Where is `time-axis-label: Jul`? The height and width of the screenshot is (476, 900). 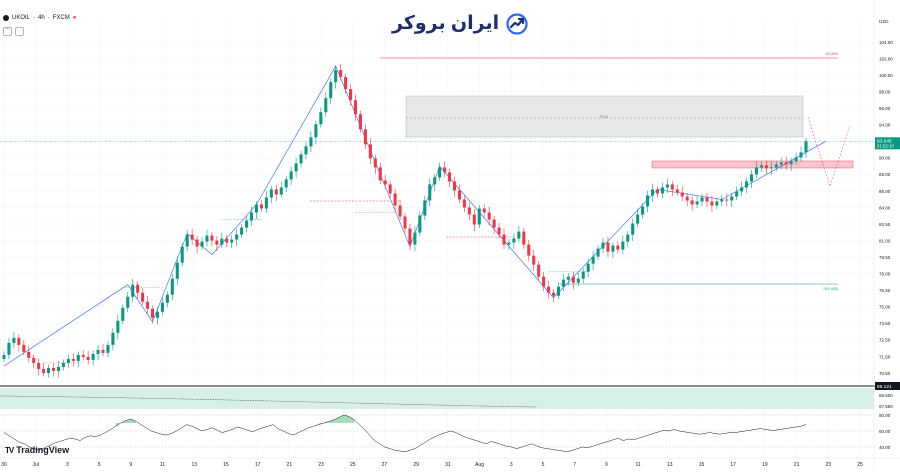 time-axis-label: Jul is located at coordinates (36, 465).